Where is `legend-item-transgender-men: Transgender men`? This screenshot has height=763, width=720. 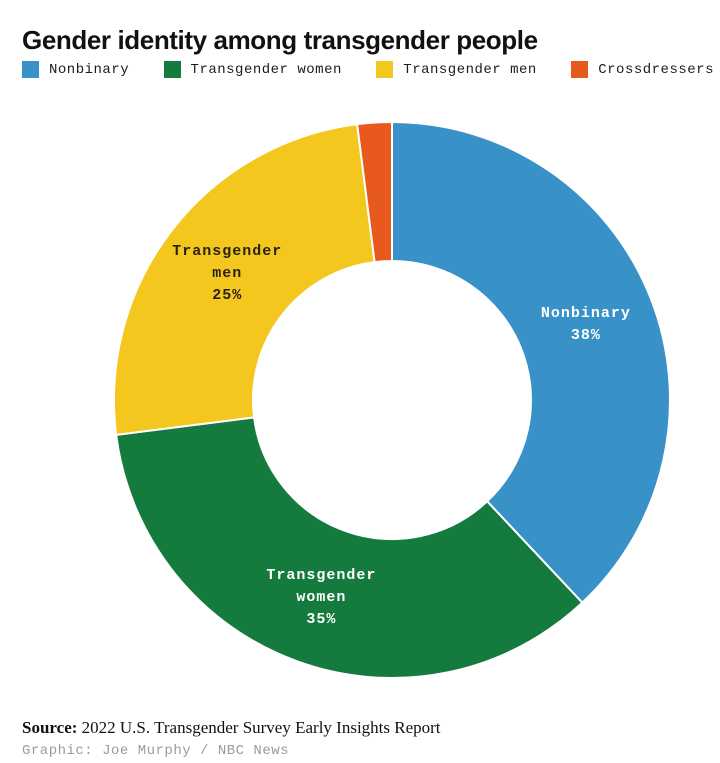 legend-item-transgender-men: Transgender men is located at coordinates (456, 69).